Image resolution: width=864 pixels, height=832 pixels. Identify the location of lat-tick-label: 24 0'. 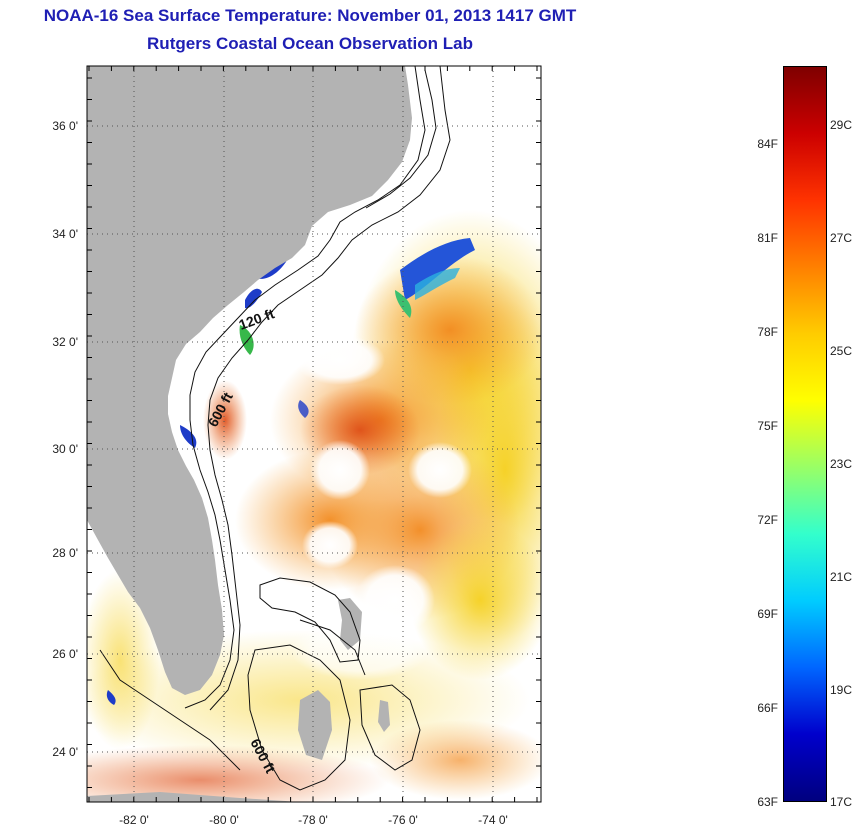
(65, 752).